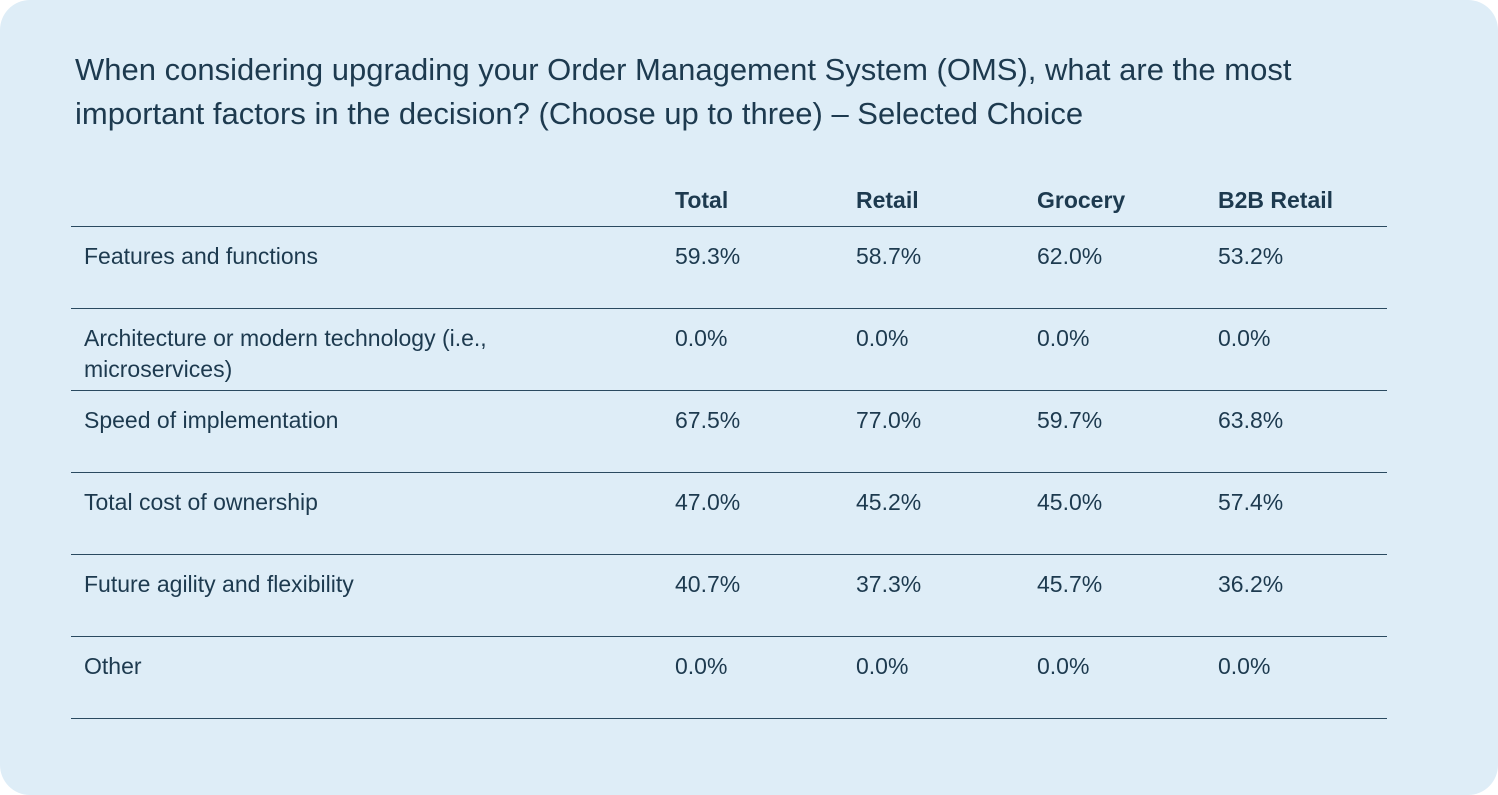 The image size is (1498, 795). I want to click on cell-b2b-retail: 63.8%, so click(1251, 420).